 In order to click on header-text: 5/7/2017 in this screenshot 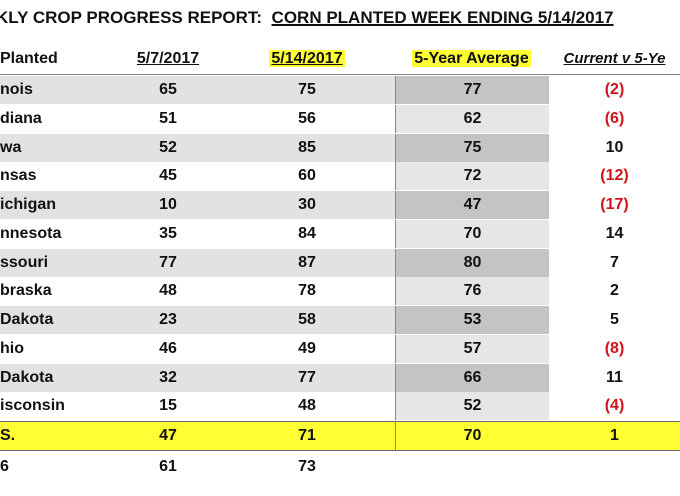, I will do `click(168, 58)`.